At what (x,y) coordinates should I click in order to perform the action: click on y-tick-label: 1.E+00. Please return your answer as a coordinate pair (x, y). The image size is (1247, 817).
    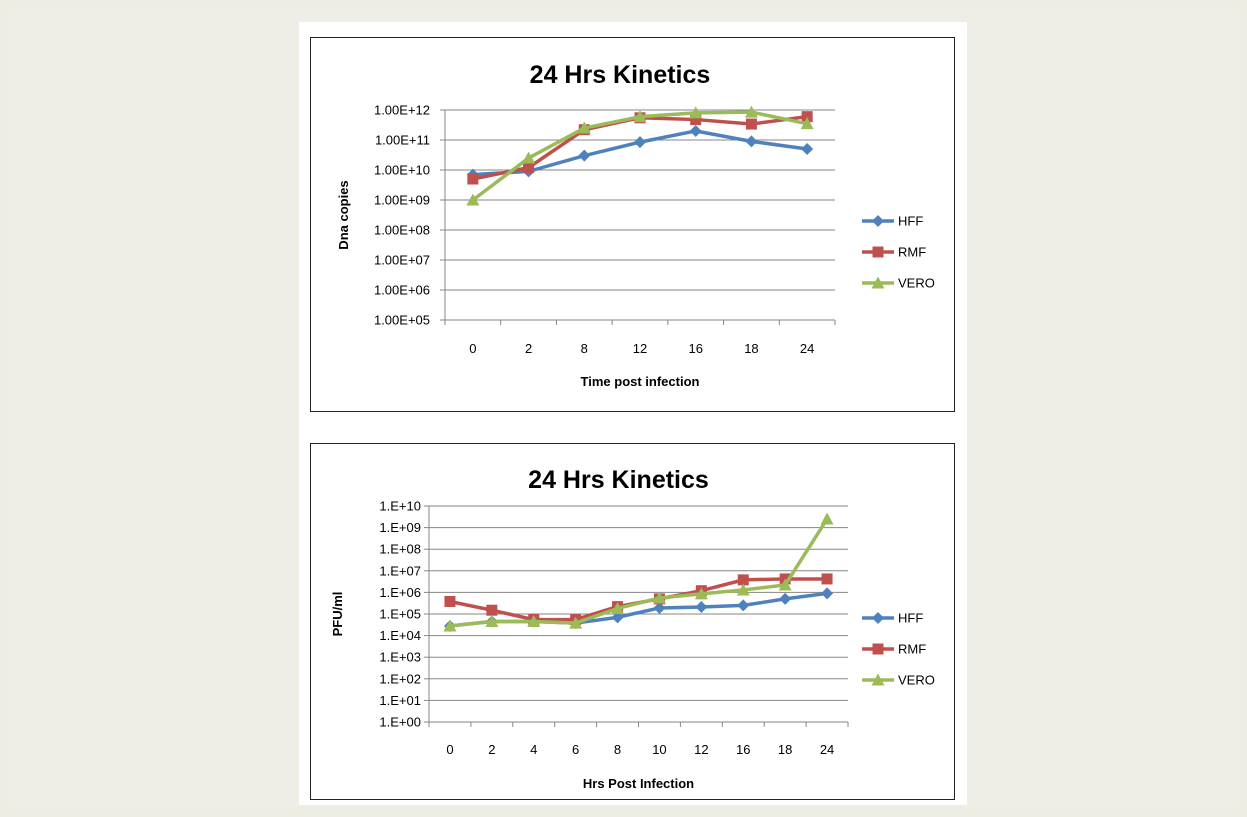
    Looking at the image, I should click on (400, 722).